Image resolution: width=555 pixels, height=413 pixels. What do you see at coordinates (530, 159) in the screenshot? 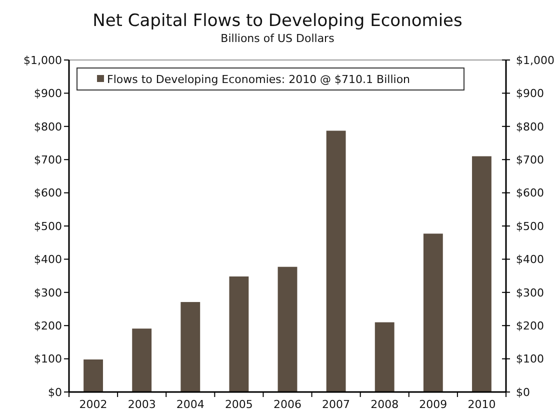
I see `y2-tick-label: $700` at bounding box center [530, 159].